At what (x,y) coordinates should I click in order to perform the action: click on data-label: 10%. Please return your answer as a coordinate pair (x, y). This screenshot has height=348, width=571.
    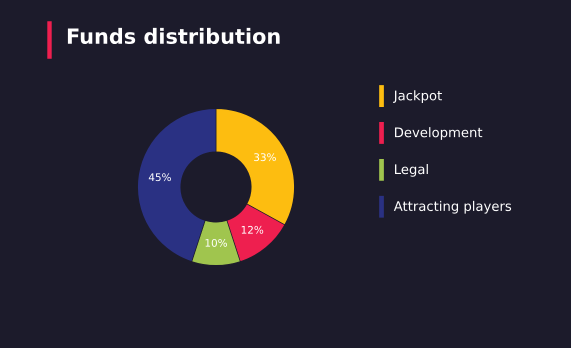
    Looking at the image, I should click on (216, 242).